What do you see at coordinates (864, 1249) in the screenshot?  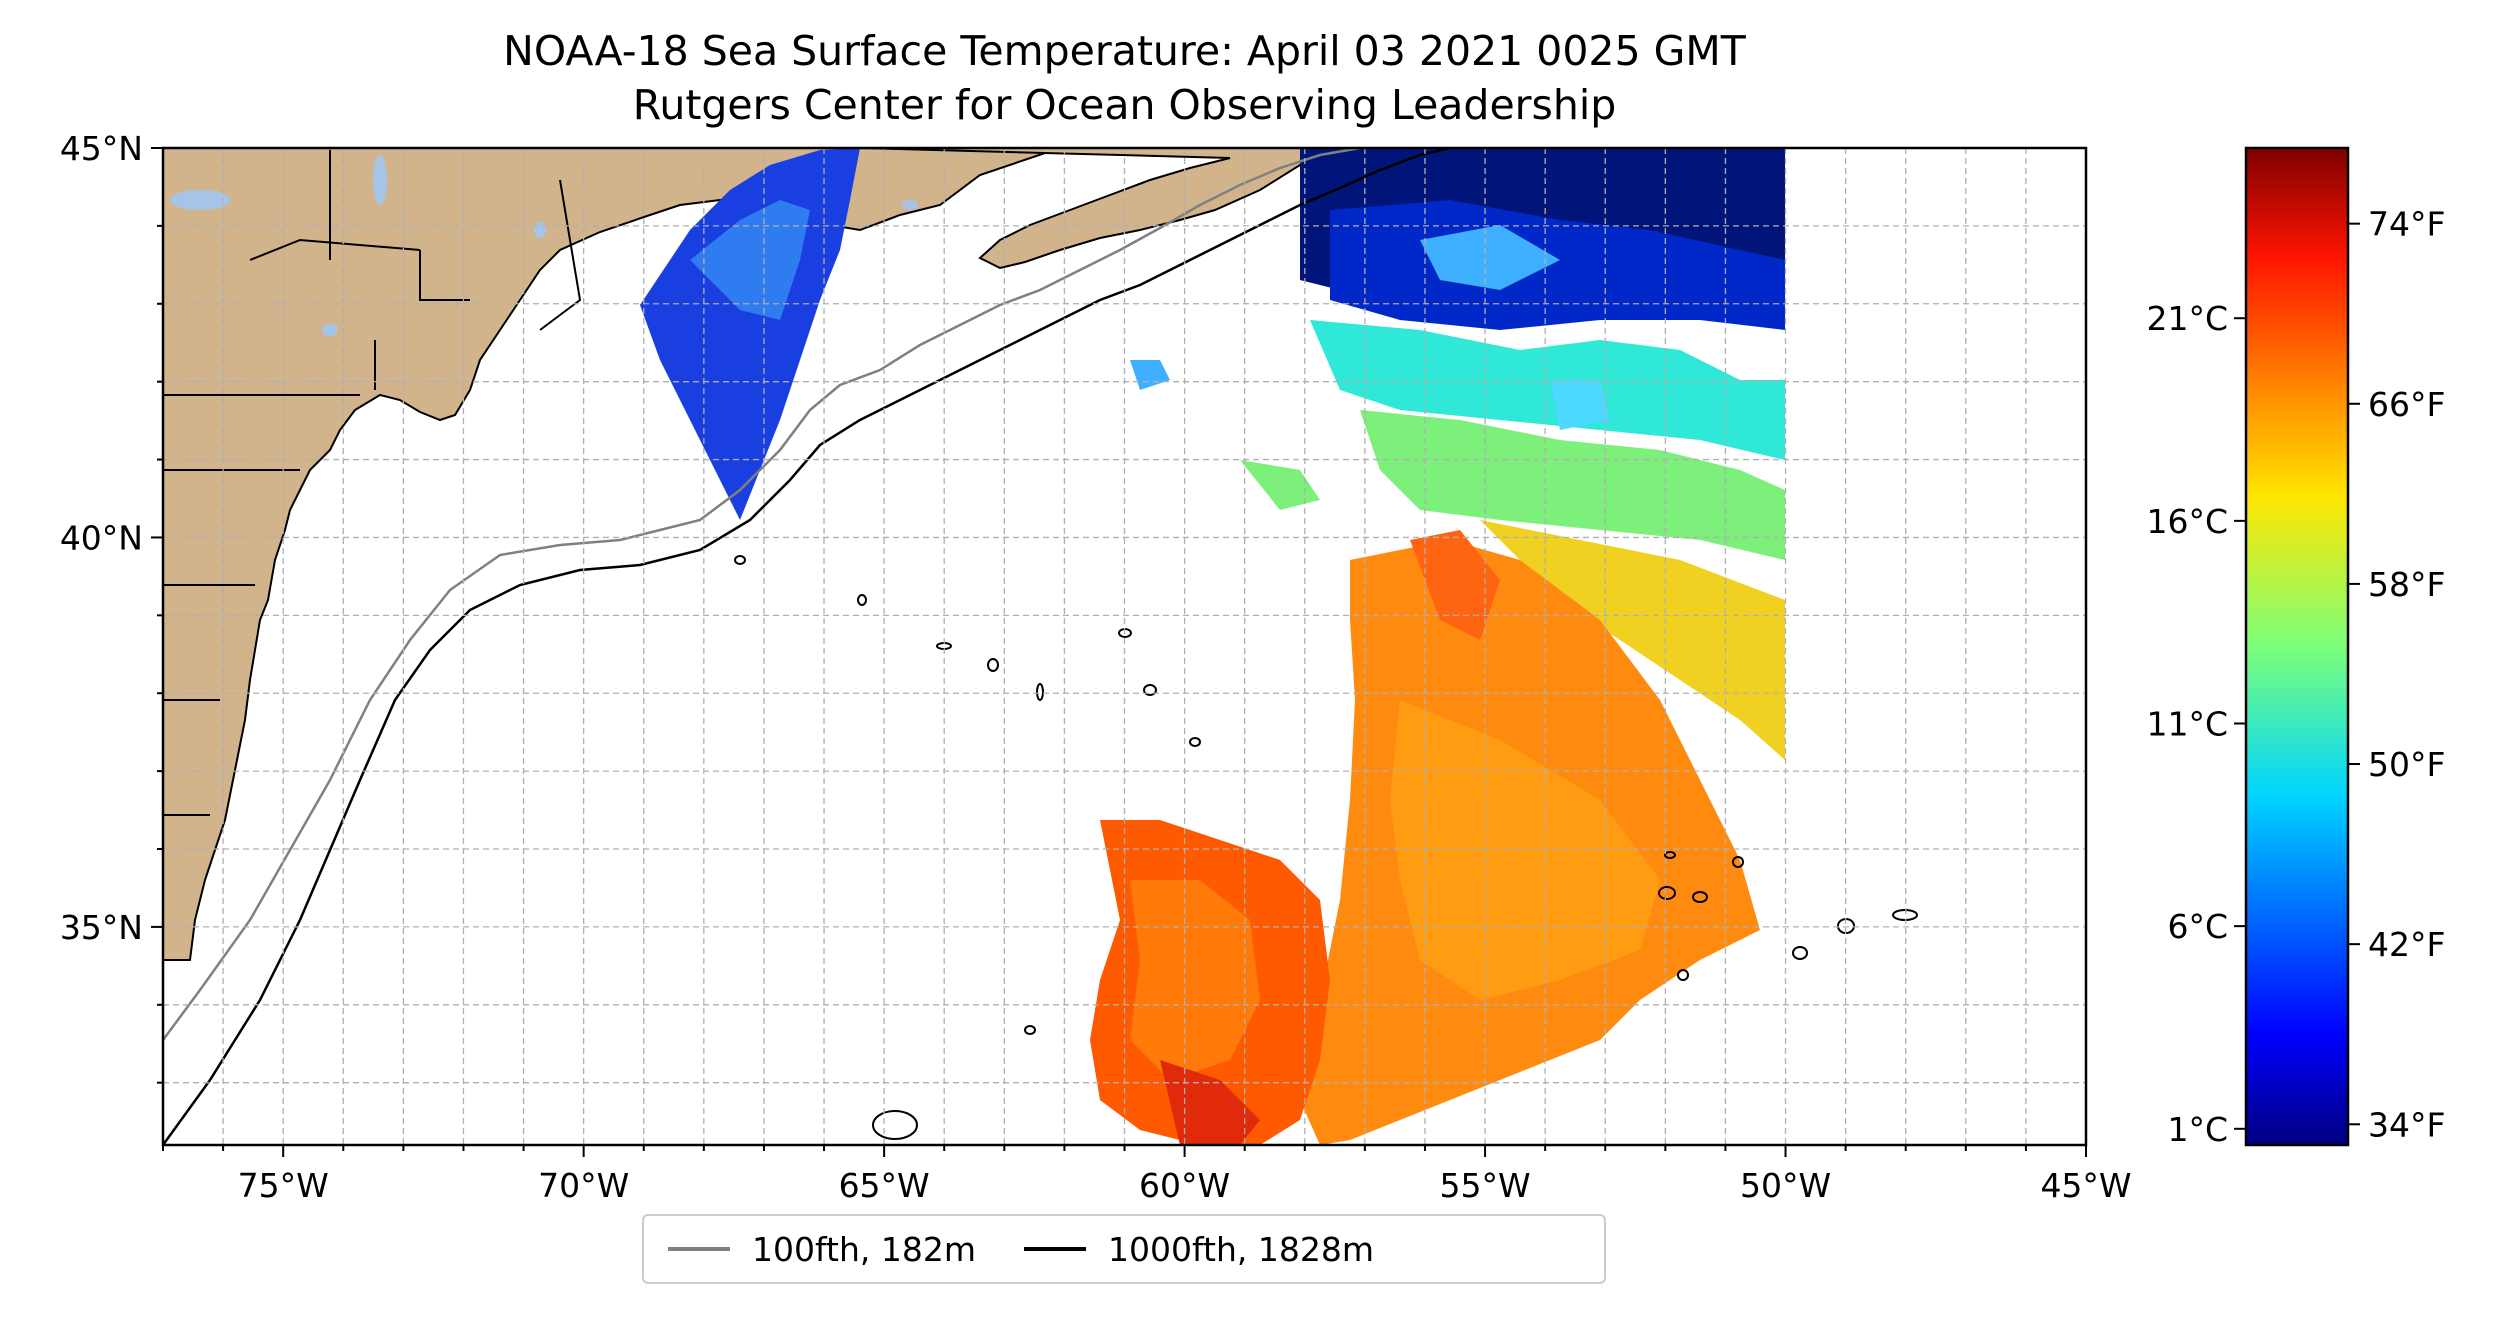 I see `legend-label-100fth: 100fth, 182m` at bounding box center [864, 1249].